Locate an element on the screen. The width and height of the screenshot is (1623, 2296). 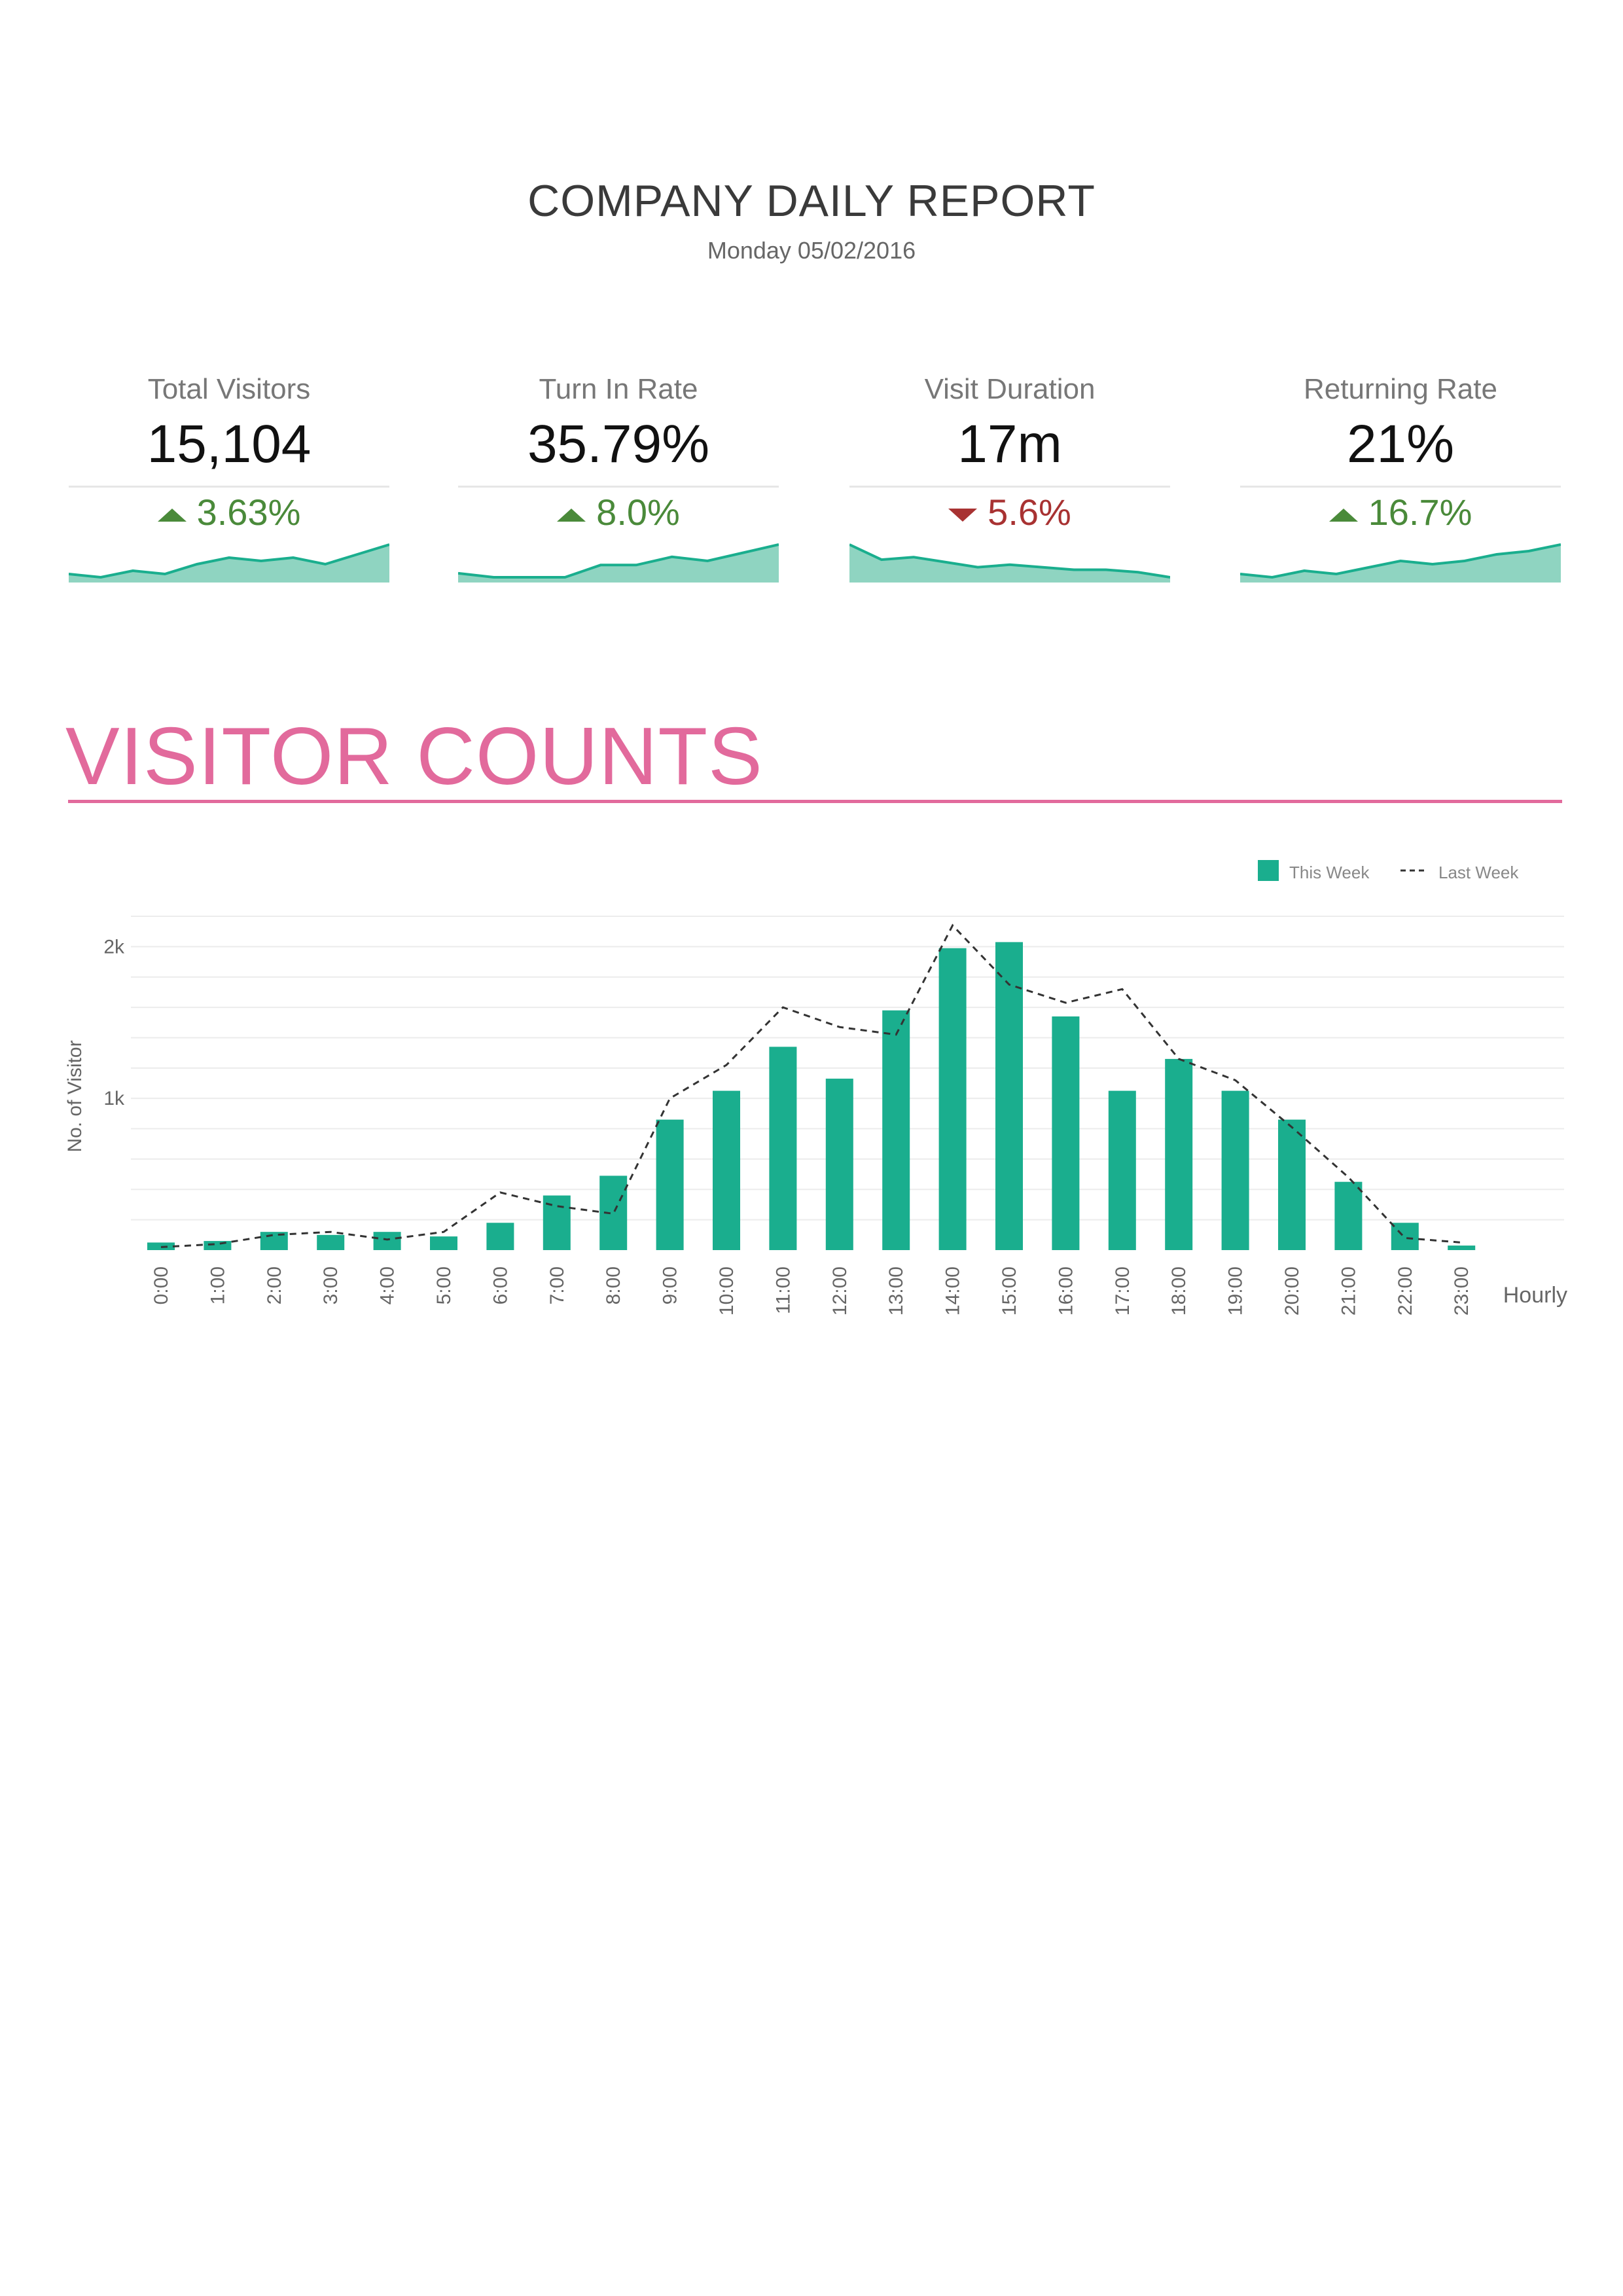
kpi-change-value: 5.6% is located at coordinates (1029, 512).